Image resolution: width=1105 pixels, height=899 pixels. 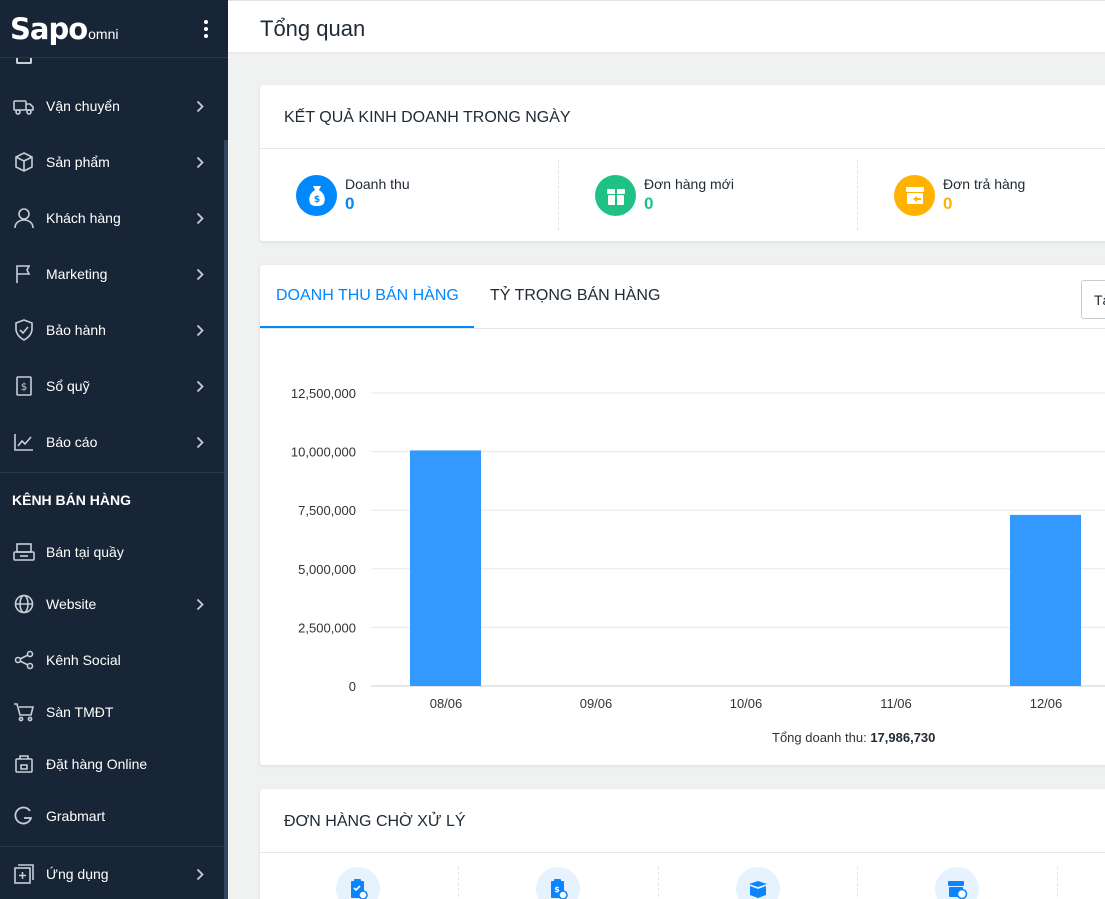 I want to click on sidebar-item-label: Ứng dụng, so click(x=77, y=874).